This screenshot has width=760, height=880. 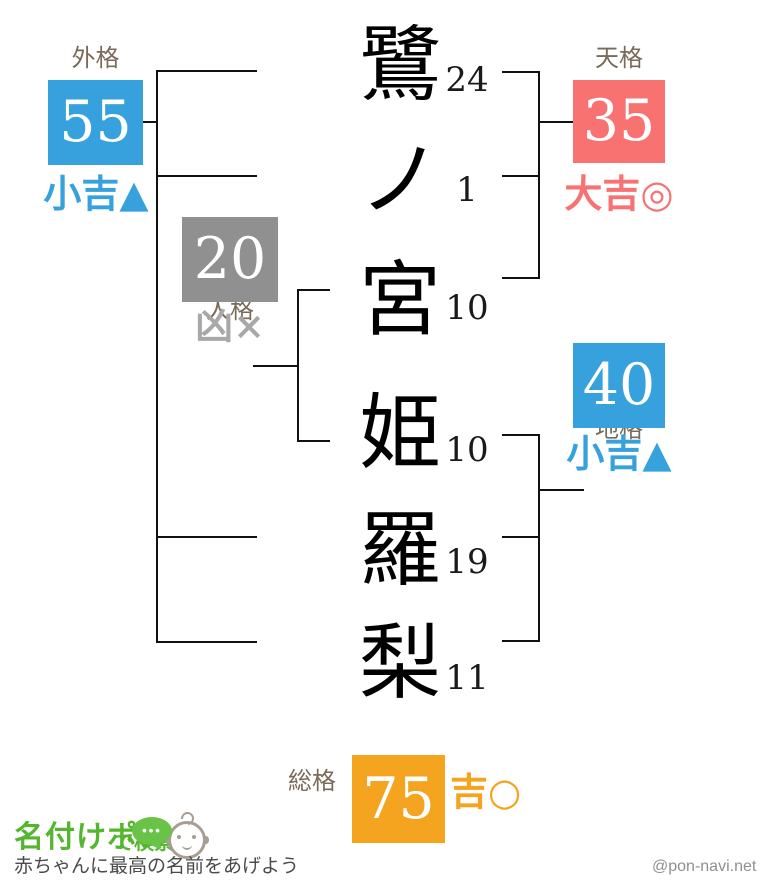 What do you see at coordinates (619, 193) in the screenshot?
I see `tenkaku-result: 大吉◎` at bounding box center [619, 193].